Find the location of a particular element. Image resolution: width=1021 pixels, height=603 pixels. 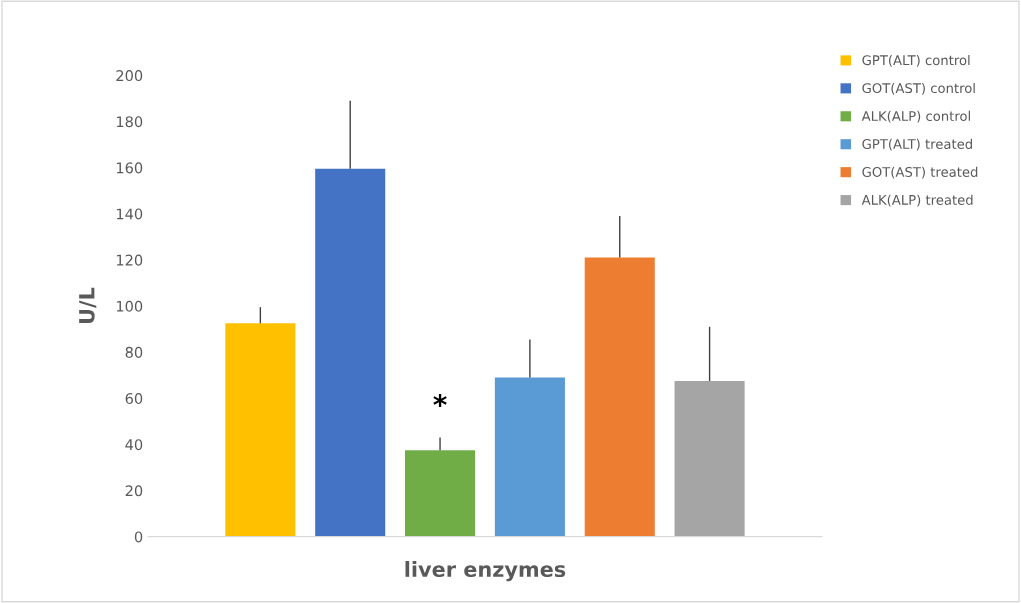

y-tick-label: 180 is located at coordinates (129, 122).